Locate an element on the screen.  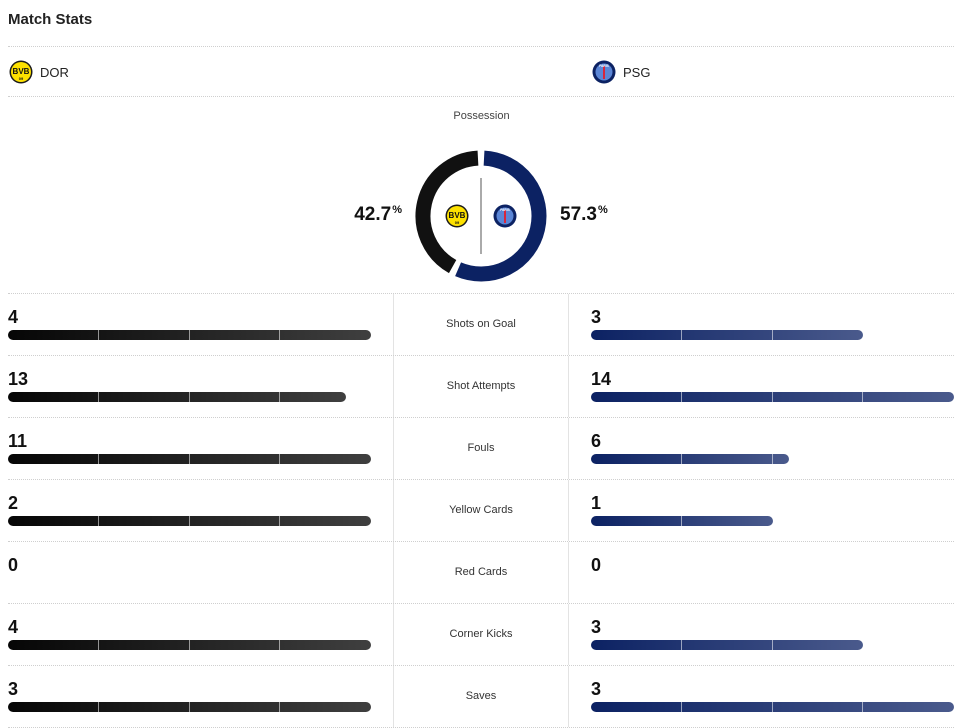
home-team: BVB 09 DOR is located at coordinates (39, 72).